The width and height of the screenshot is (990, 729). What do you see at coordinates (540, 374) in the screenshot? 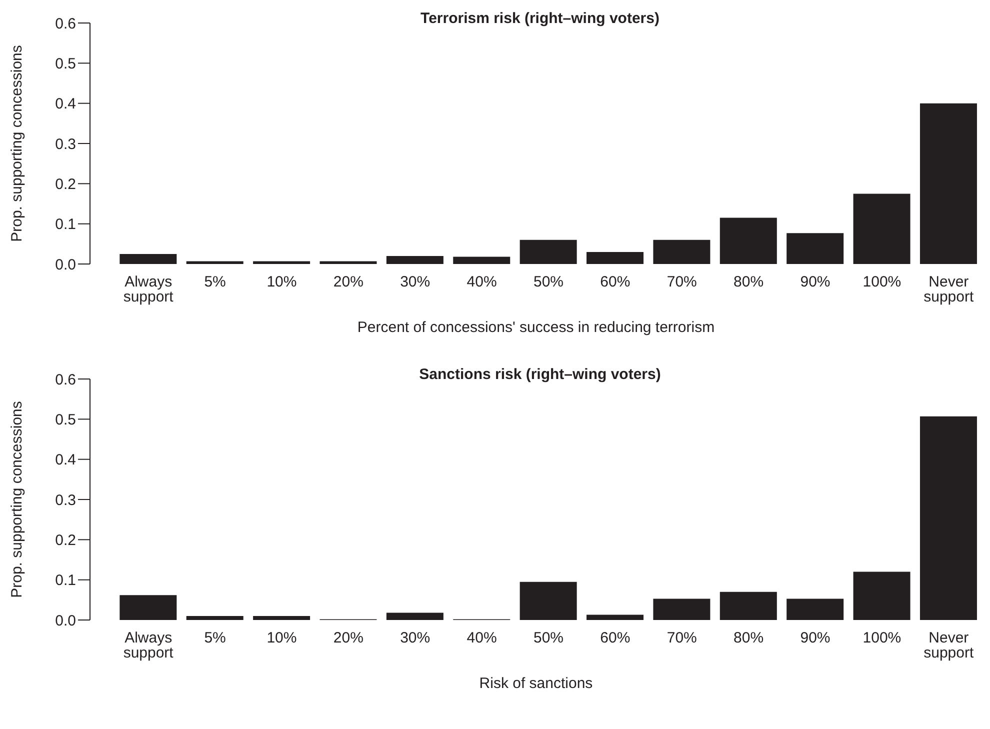
I see `chart-title: Sanctions risk (right–wing voters)` at bounding box center [540, 374].